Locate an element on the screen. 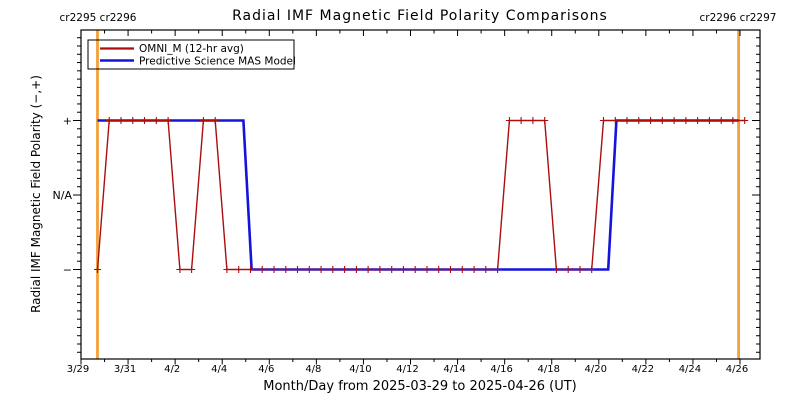 The width and height of the screenshot is (800, 400). legend-label-mas: Predictive Science MAS Model is located at coordinates (217, 62).